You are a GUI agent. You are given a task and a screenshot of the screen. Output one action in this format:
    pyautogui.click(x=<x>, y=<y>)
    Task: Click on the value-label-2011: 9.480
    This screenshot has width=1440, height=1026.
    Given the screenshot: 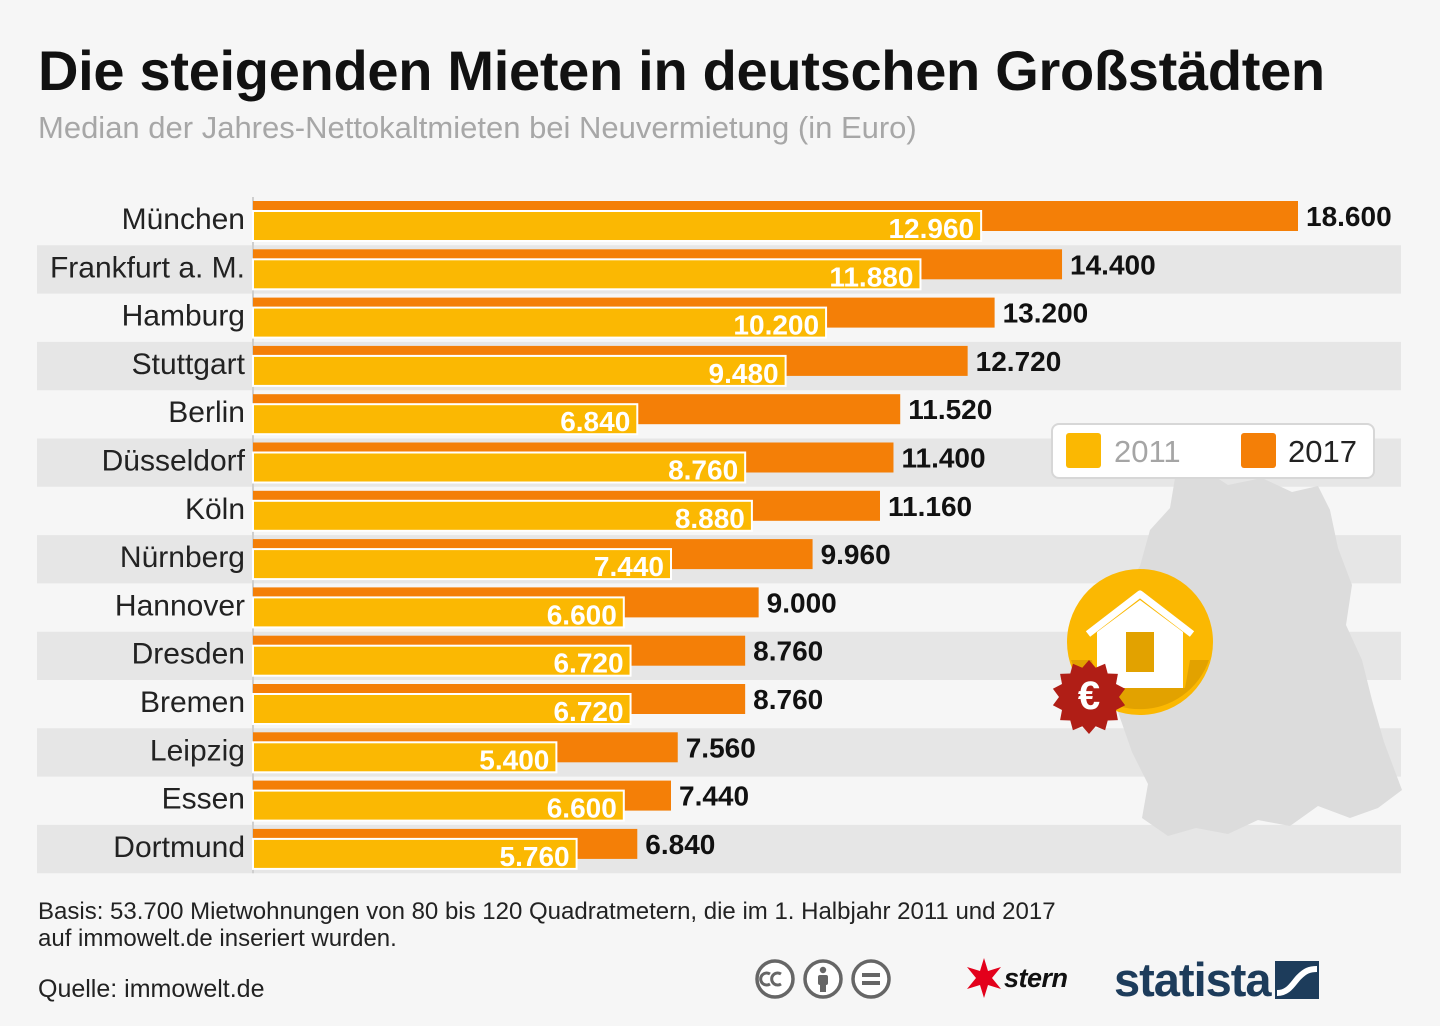 What is the action you would take?
    pyautogui.click(x=744, y=373)
    